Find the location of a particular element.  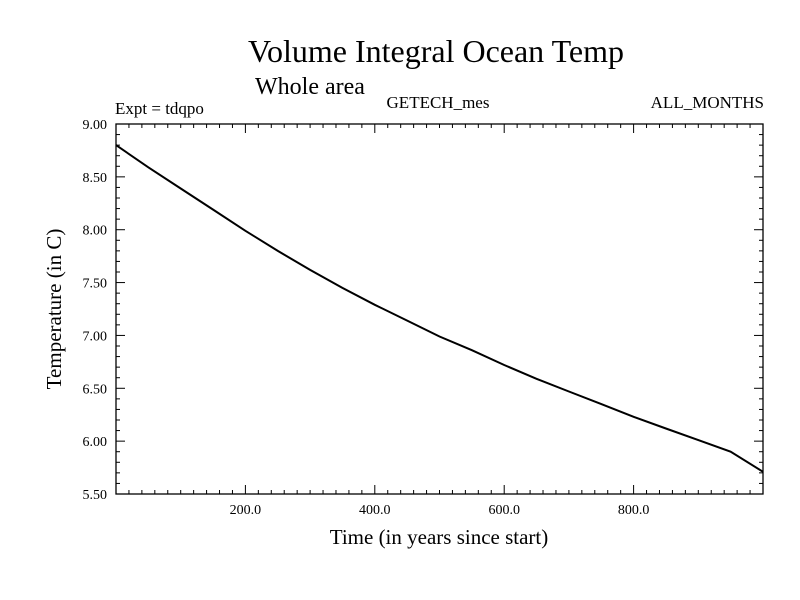

expt-label: Expt = tdqpo is located at coordinates (159, 108).